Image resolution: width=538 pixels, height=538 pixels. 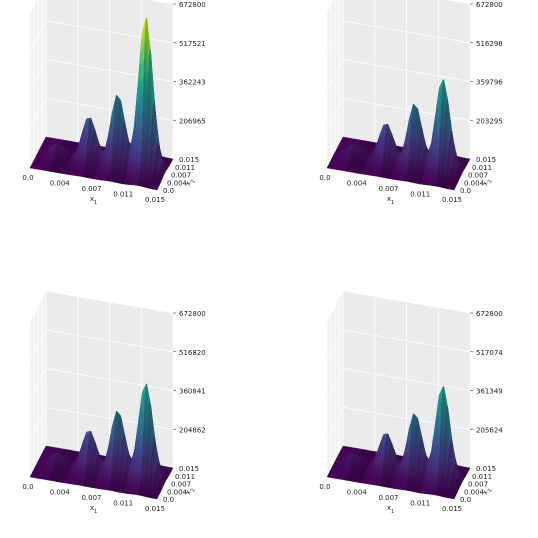 What do you see at coordinates (489, 392) in the screenshot?
I see `z-tick-label: 361349` at bounding box center [489, 392].